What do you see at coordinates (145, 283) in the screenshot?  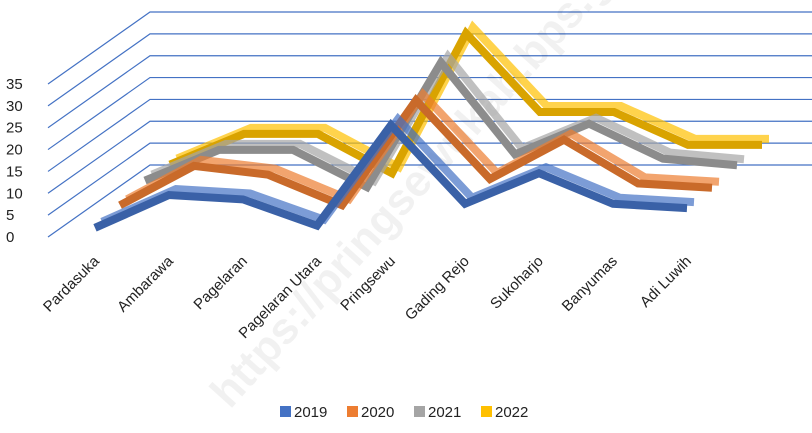 I see `x-tick-label: Ambarawa` at bounding box center [145, 283].